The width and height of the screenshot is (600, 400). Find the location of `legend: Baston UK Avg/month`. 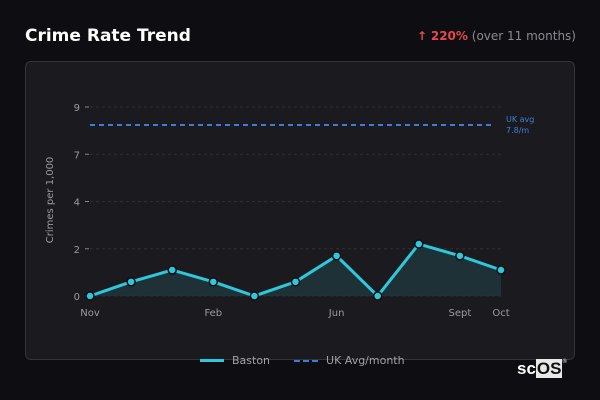

legend: Baston UK Avg/month is located at coordinates (302, 360).